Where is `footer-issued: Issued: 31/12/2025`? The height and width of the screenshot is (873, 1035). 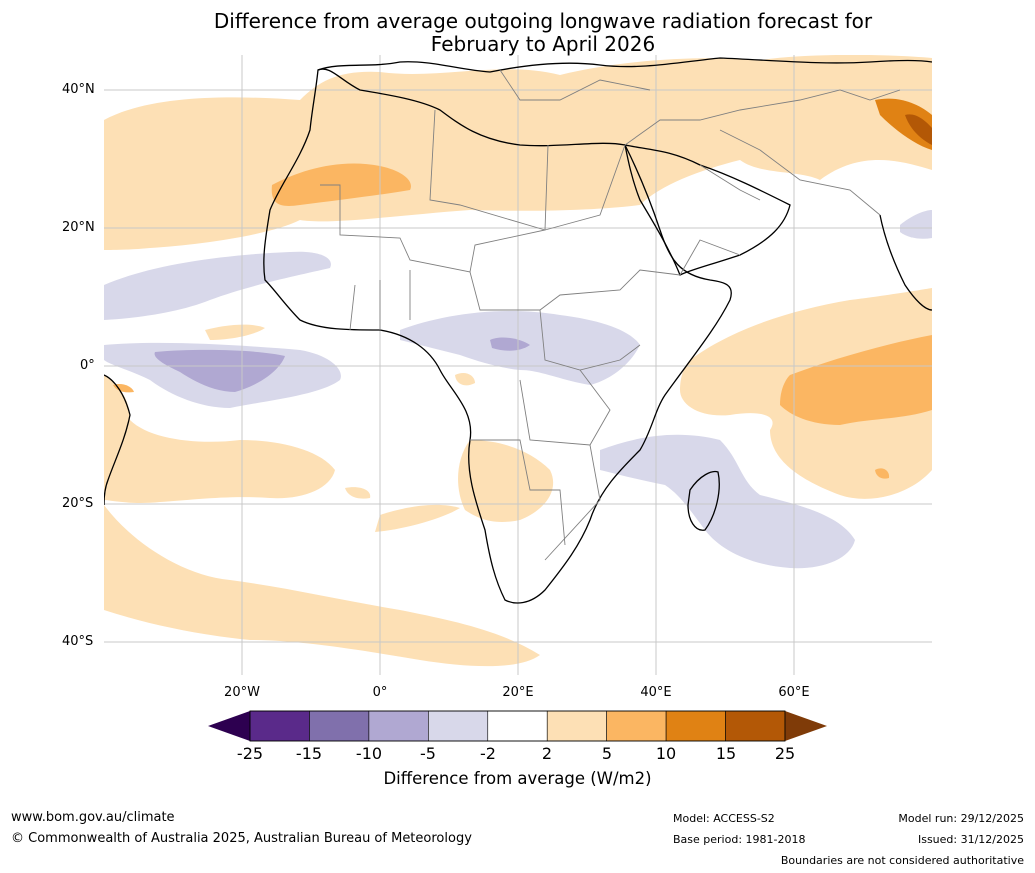 footer-issued: Issued: 31/12/2025 is located at coordinates (970, 839).